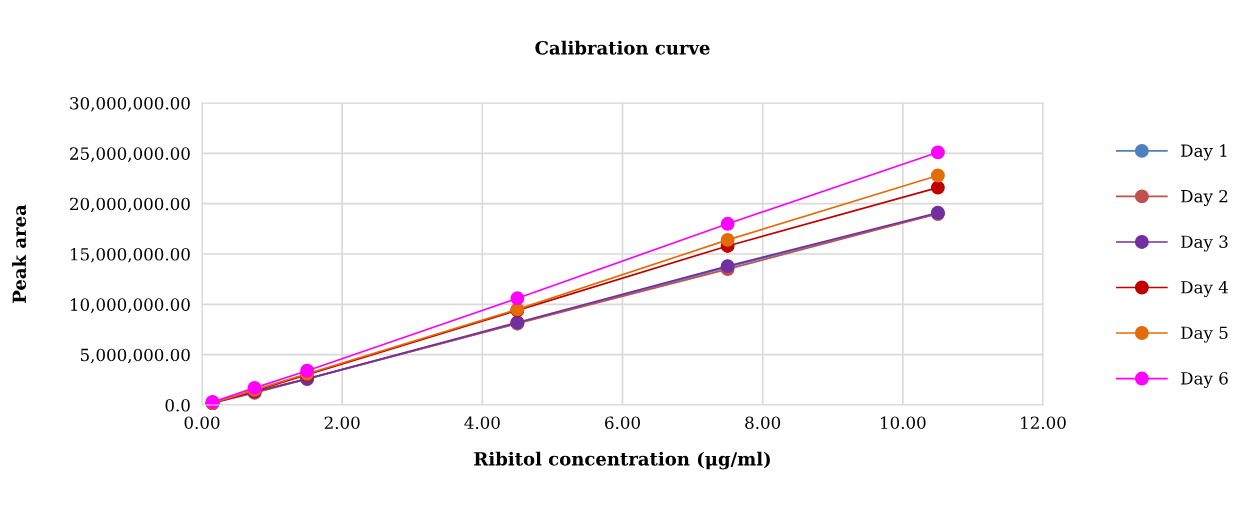 This screenshot has width=1248, height=526. I want to click on chart-title: Calibration curve, so click(622, 47).